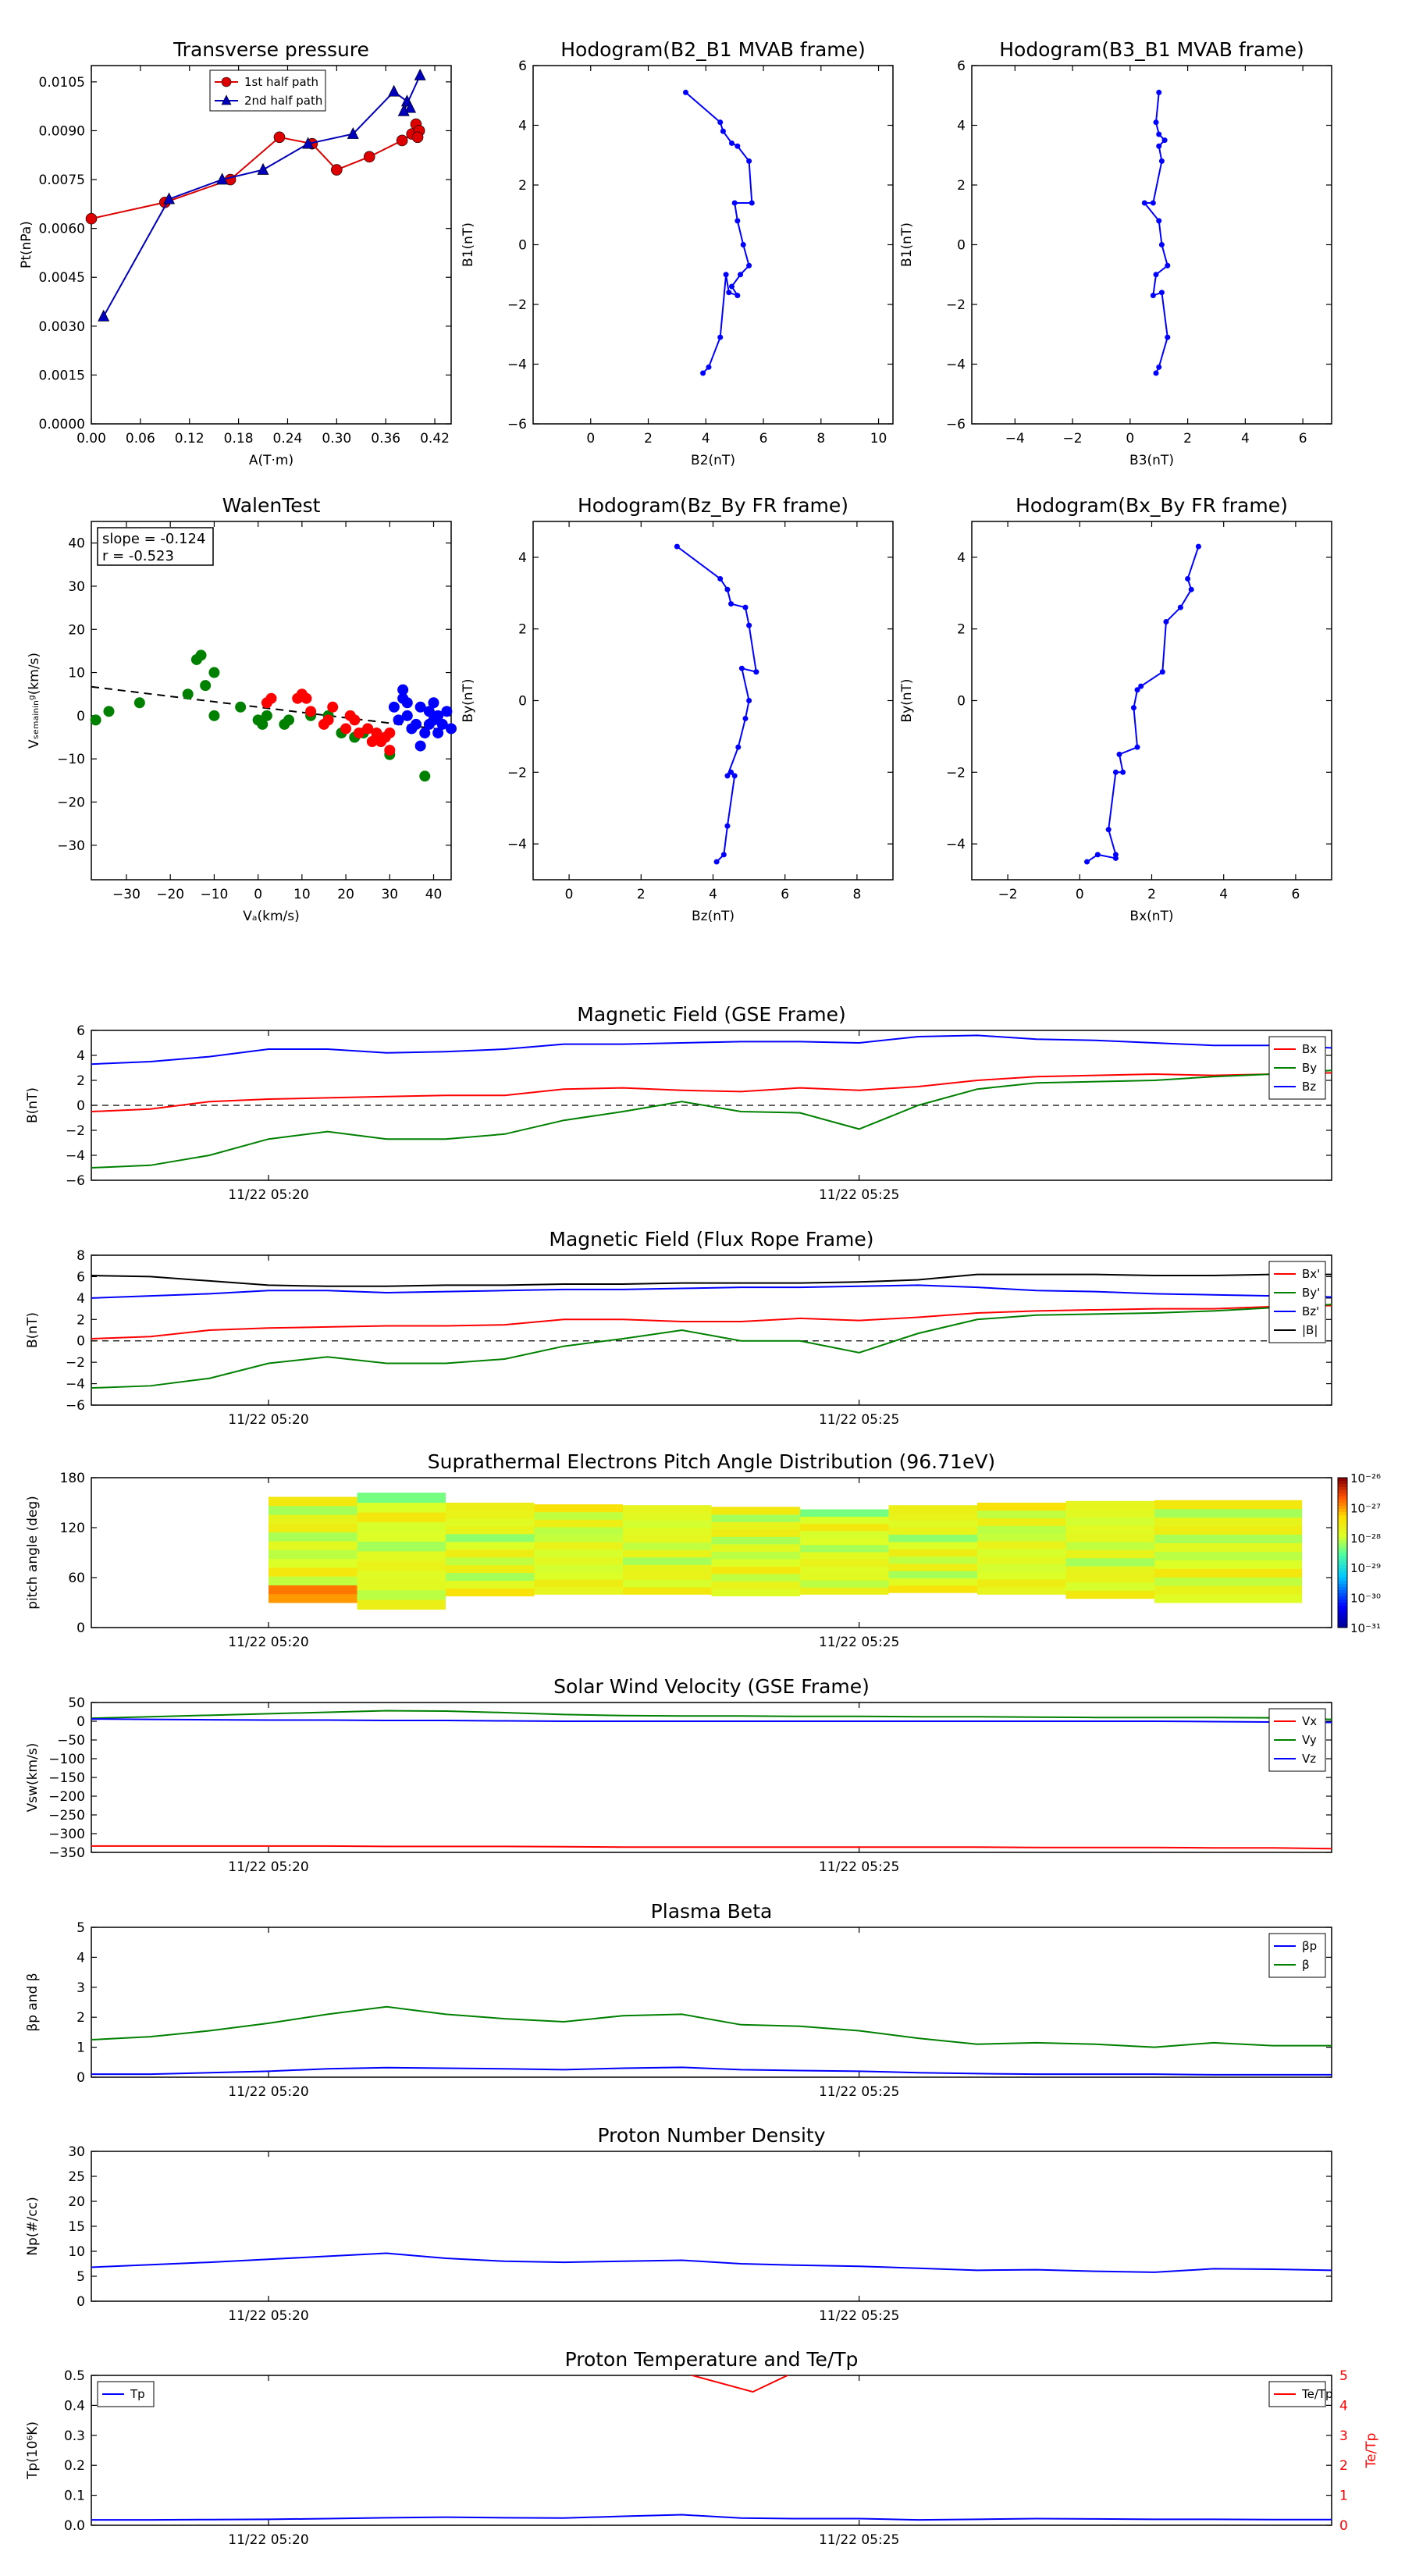  Describe the element at coordinates (137, 2394) in the screenshot. I see `legend-label: Tp` at that location.